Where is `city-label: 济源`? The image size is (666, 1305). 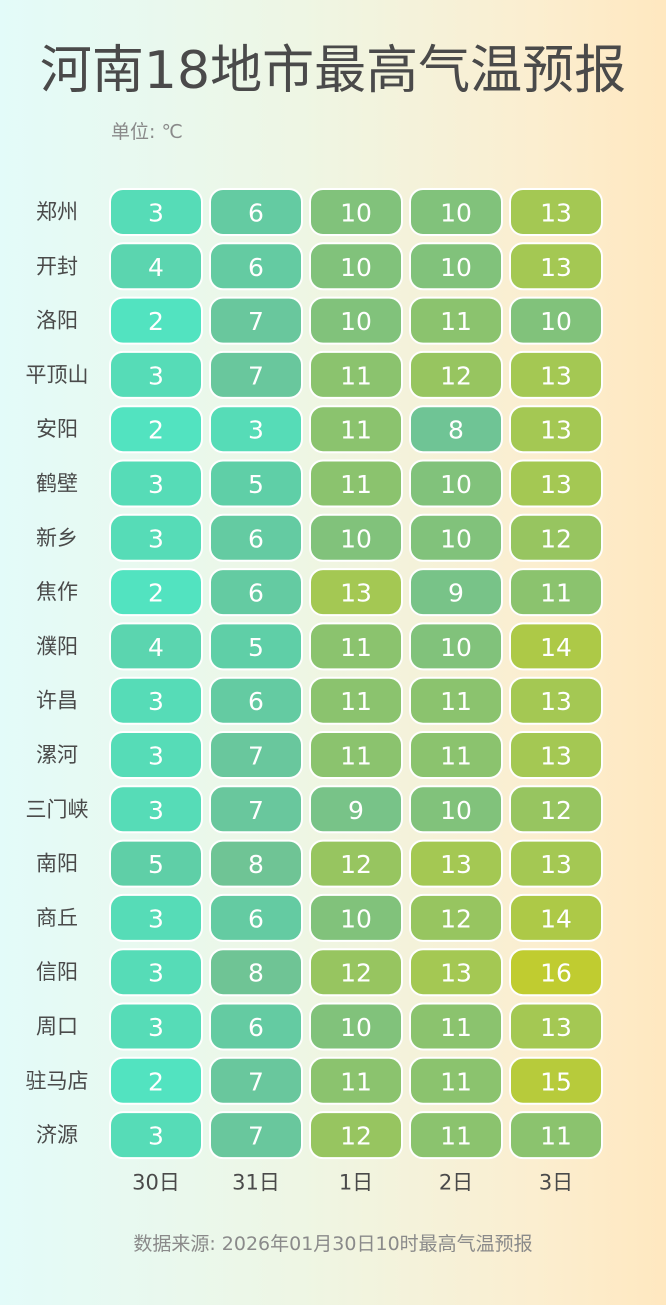
city-label: 济源 is located at coordinates (57, 1135).